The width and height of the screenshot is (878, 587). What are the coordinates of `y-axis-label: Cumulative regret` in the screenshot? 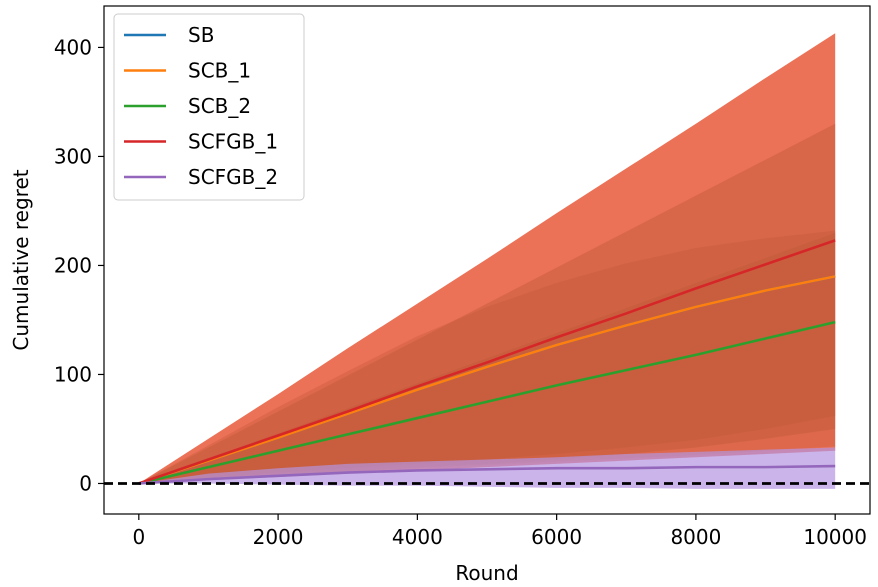 It's located at (21, 259).